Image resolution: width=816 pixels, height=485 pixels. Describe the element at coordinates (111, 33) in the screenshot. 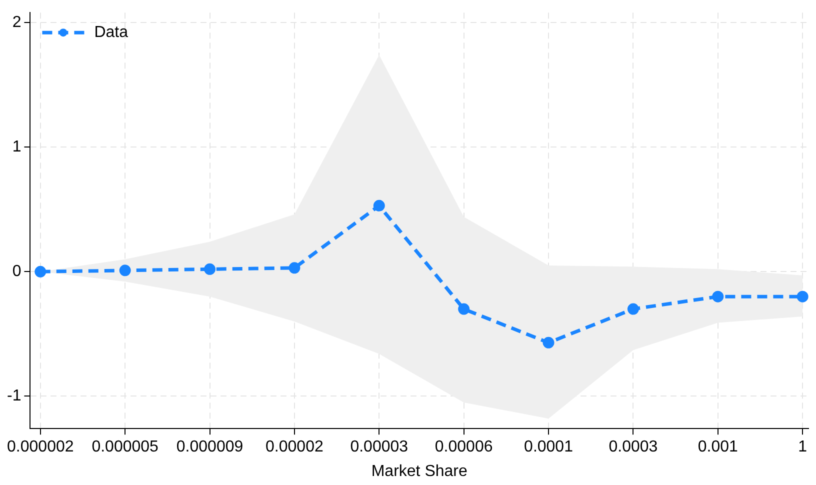

I see `legend-label: Data` at that location.